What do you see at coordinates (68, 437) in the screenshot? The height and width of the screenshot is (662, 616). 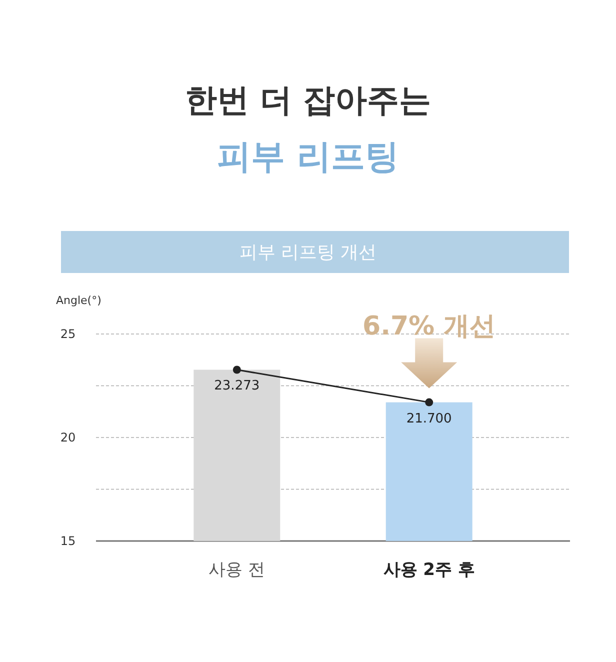 I see `y-tick-label: 20` at bounding box center [68, 437].